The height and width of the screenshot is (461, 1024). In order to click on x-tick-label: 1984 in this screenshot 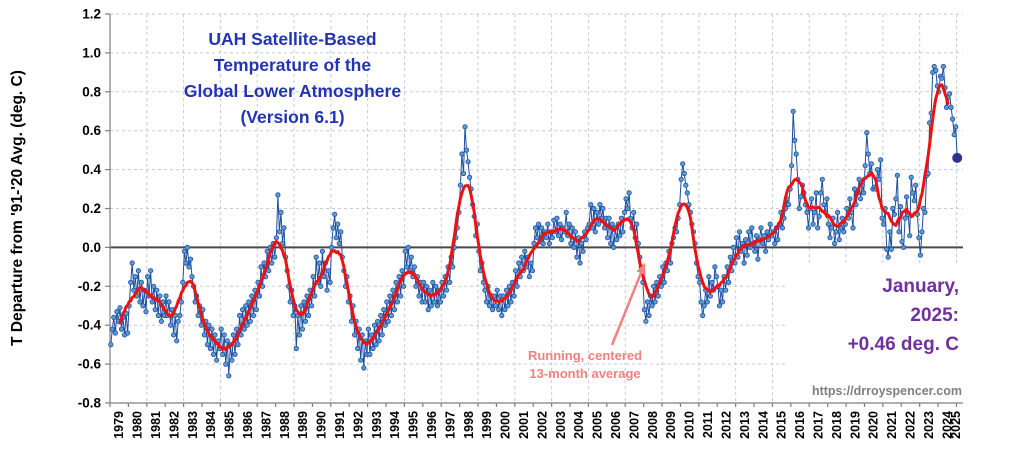, I will do `click(211, 425)`.